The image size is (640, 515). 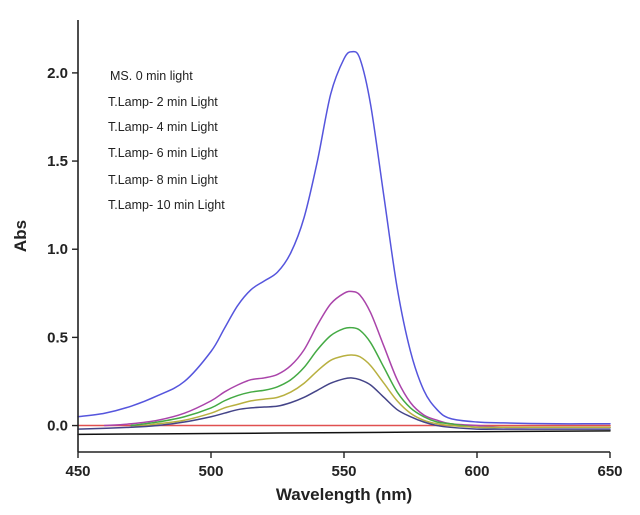 What do you see at coordinates (151, 76) in the screenshot?
I see `legend-entry-0: MS. 0 min light` at bounding box center [151, 76].